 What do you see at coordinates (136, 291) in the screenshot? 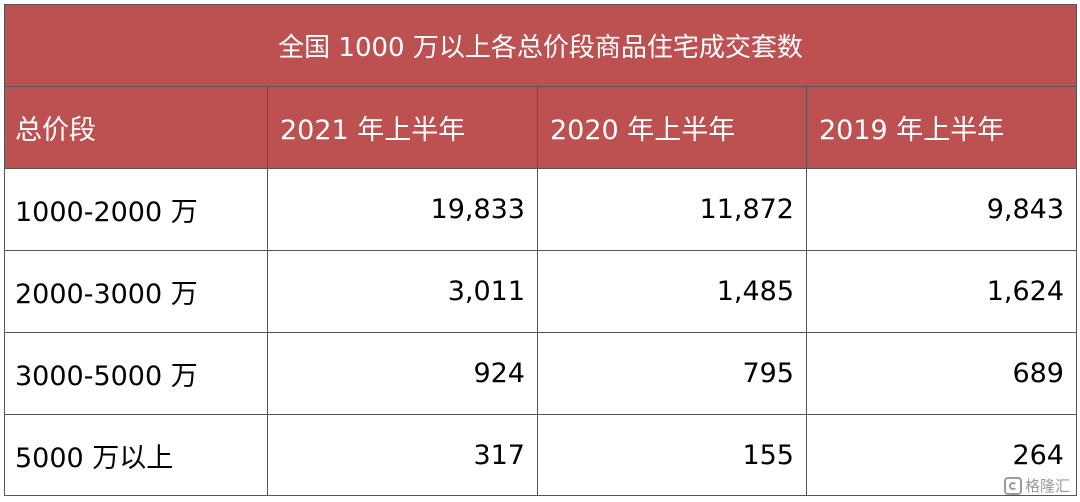
I see `segment-cell: 2000-3000 万` at bounding box center [136, 291].